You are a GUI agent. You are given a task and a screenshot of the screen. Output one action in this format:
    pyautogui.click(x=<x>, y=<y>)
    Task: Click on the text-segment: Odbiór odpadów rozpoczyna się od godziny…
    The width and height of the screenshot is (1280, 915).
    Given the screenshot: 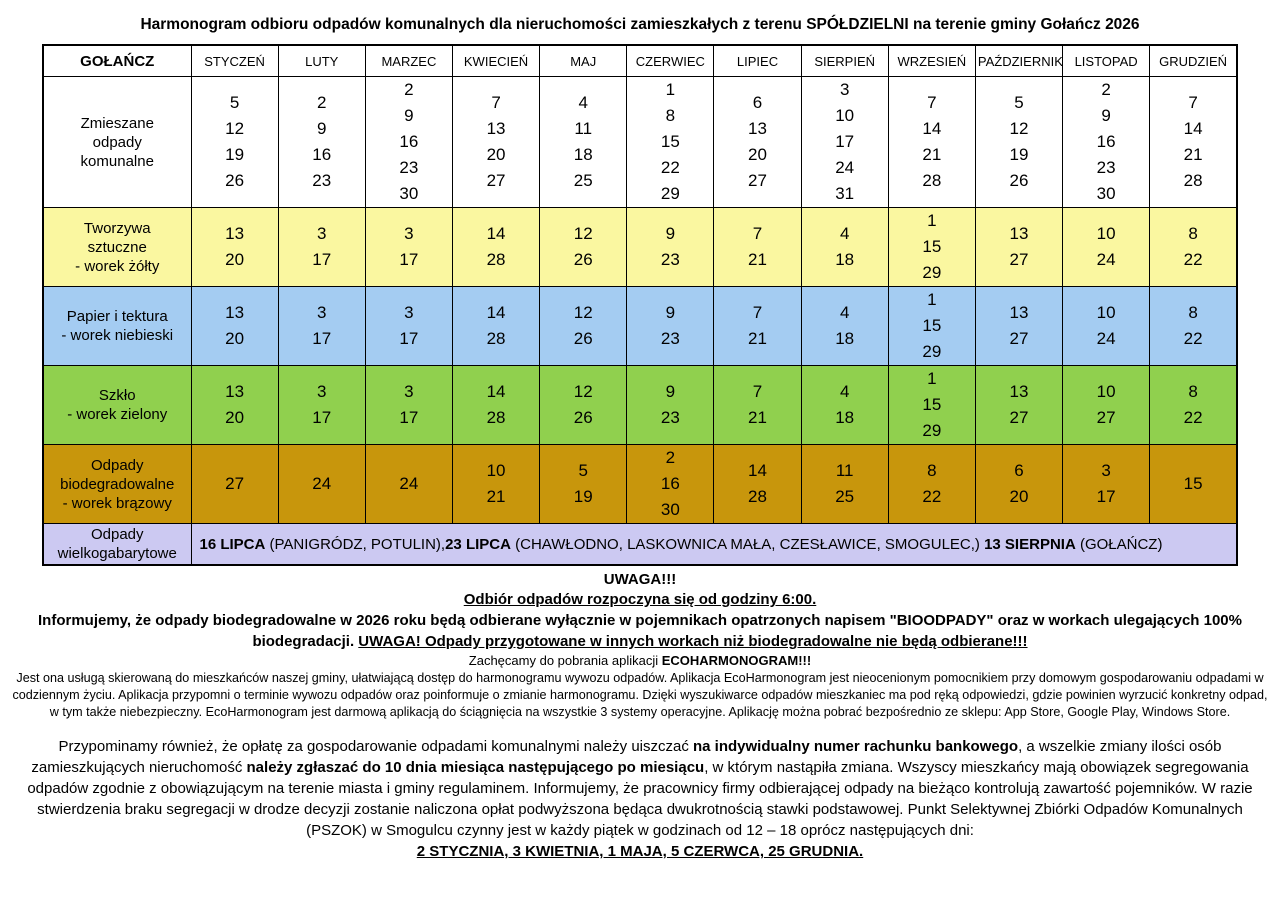 What is the action you would take?
    pyautogui.click(x=640, y=599)
    